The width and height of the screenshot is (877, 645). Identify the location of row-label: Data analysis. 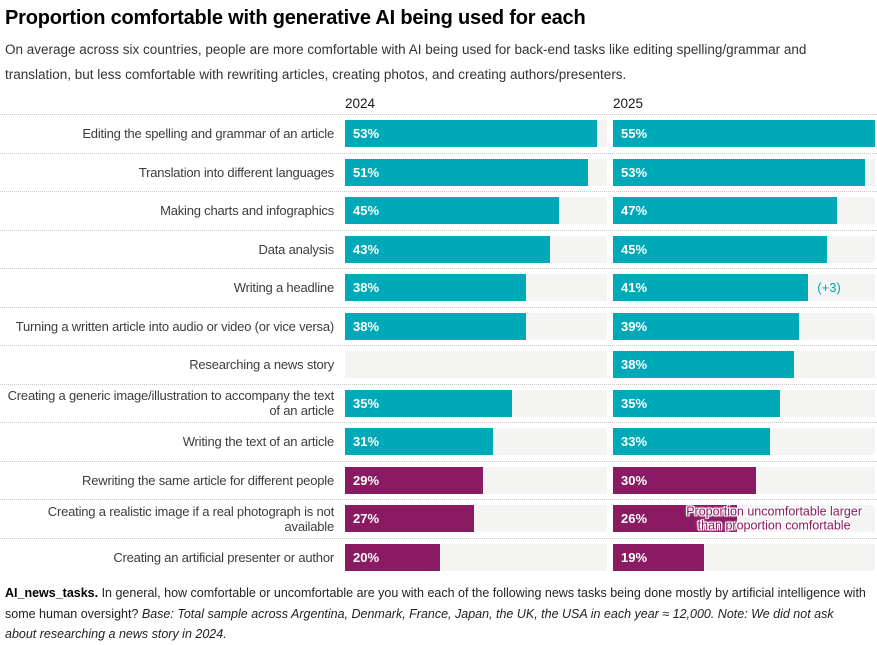
(296, 249).